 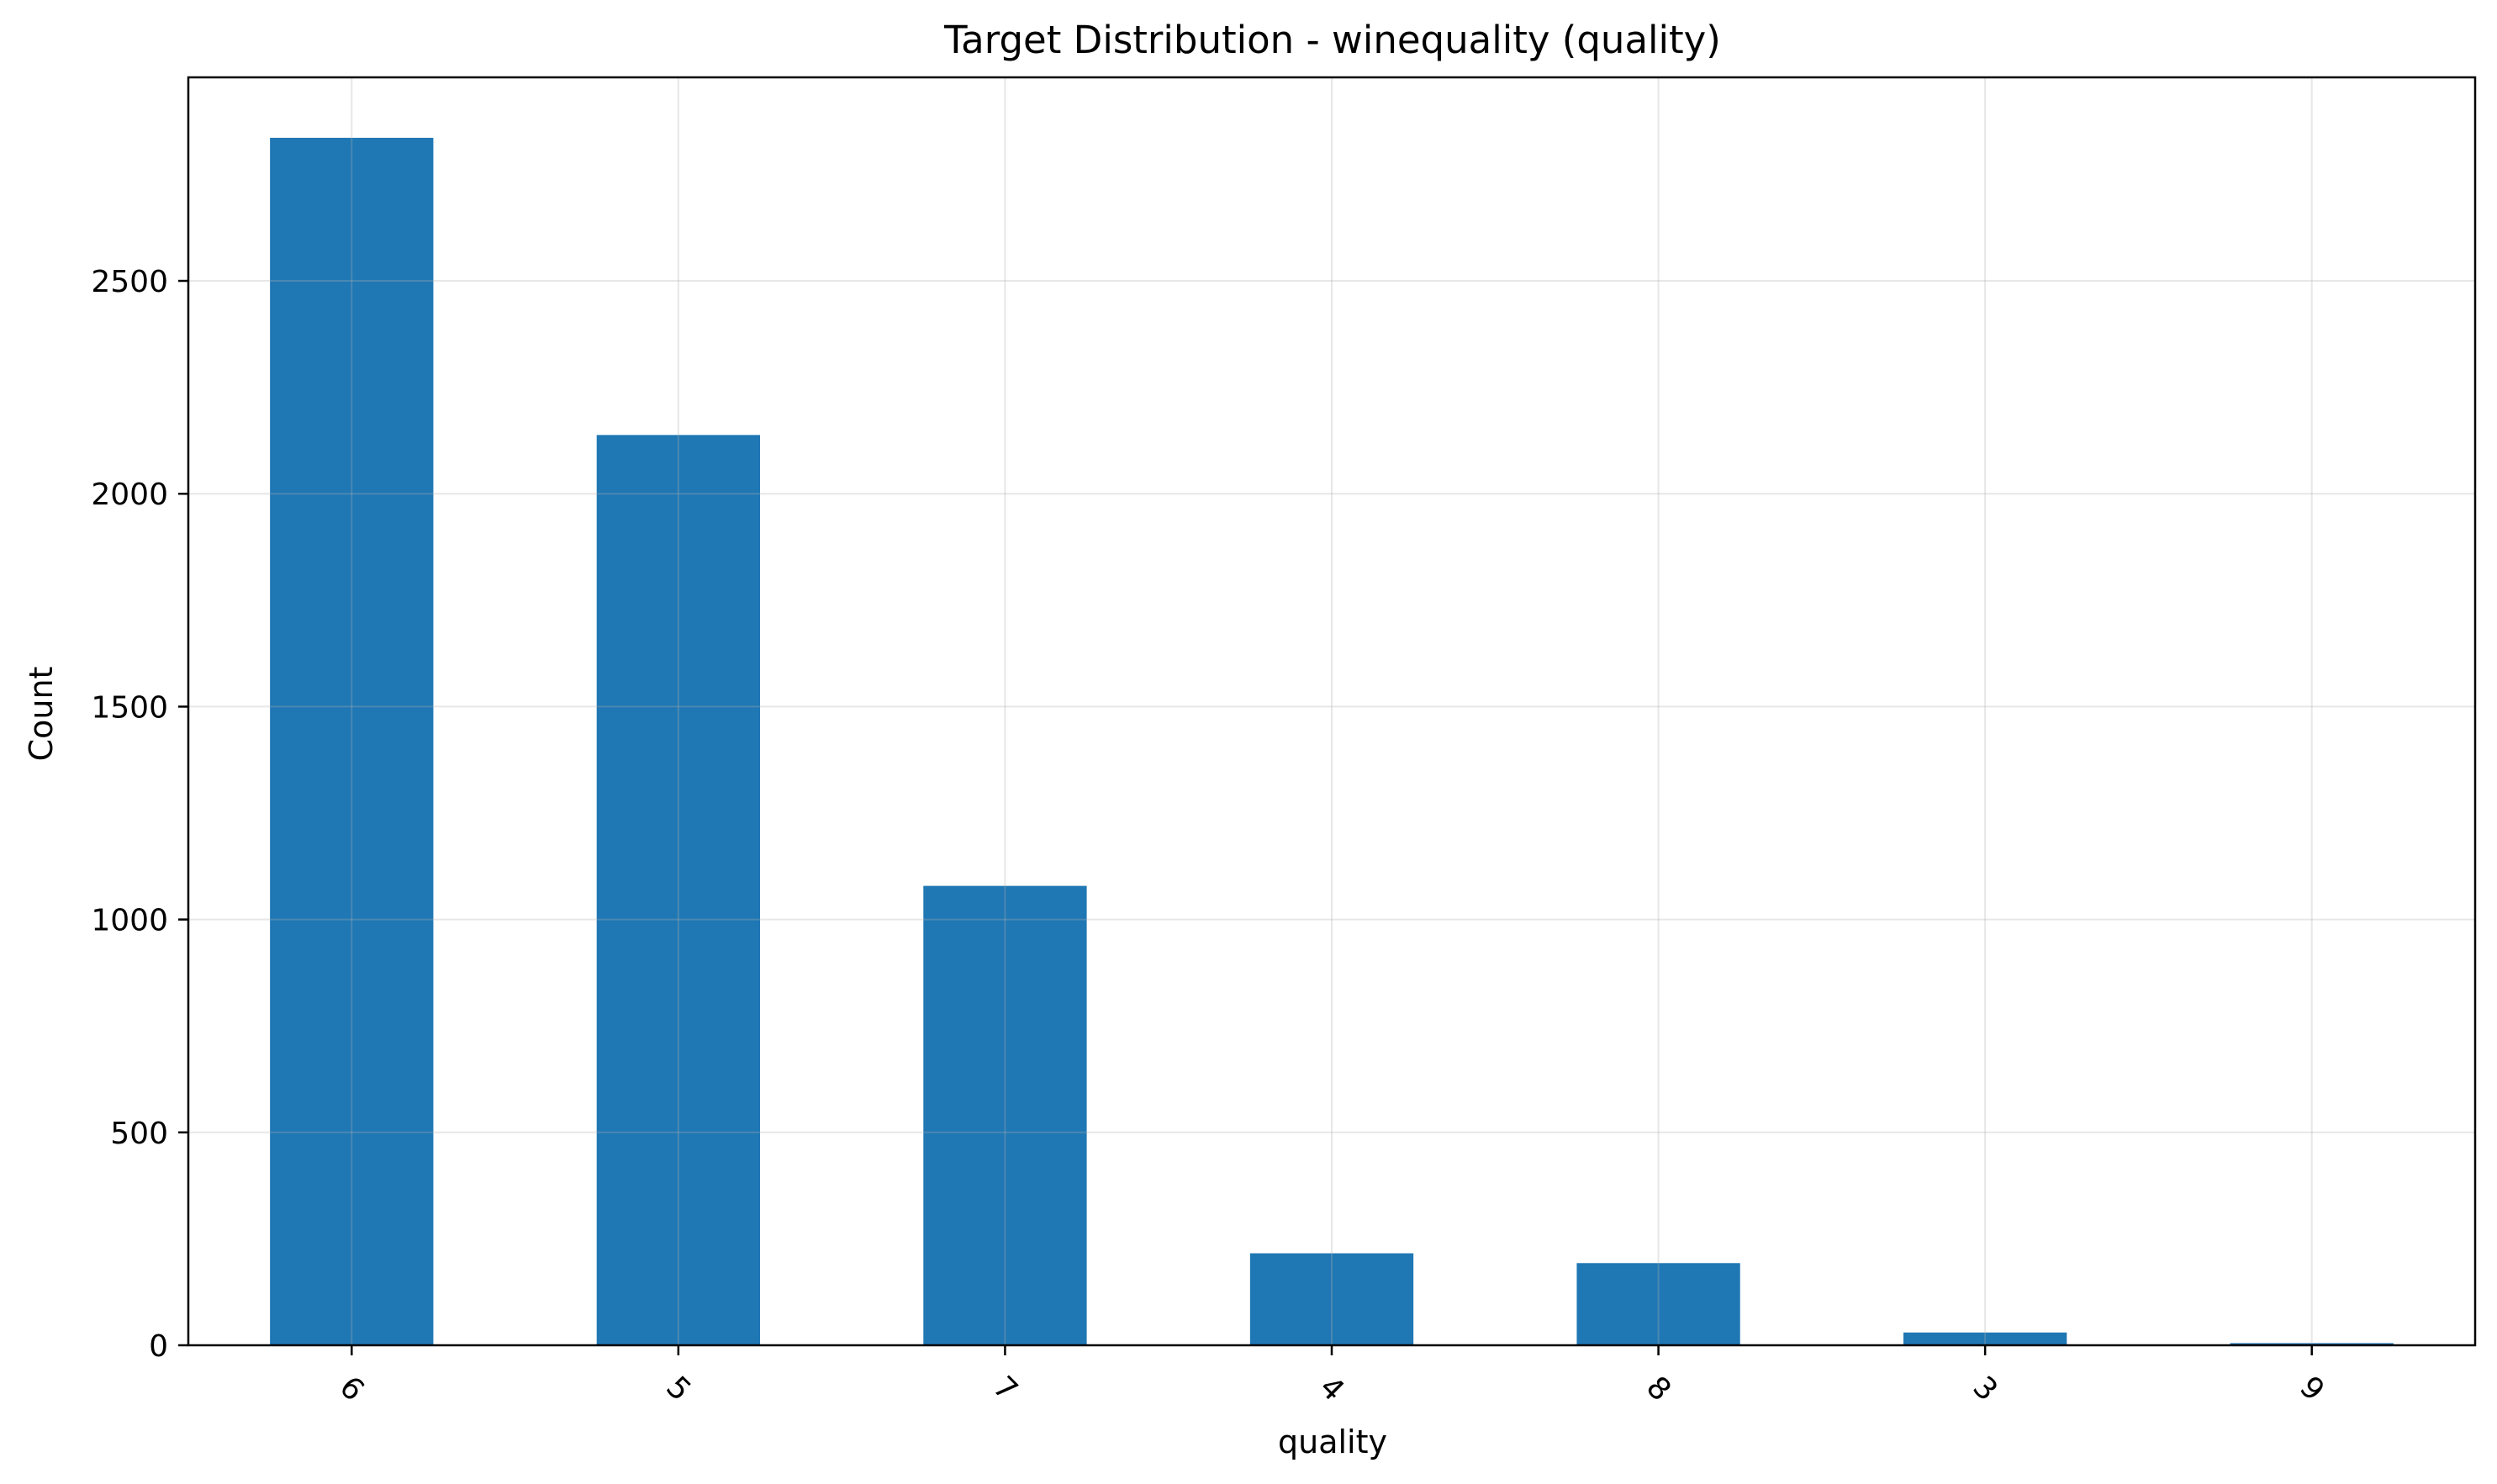 I want to click on x-tick-label: 4, so click(x=1331, y=1388).